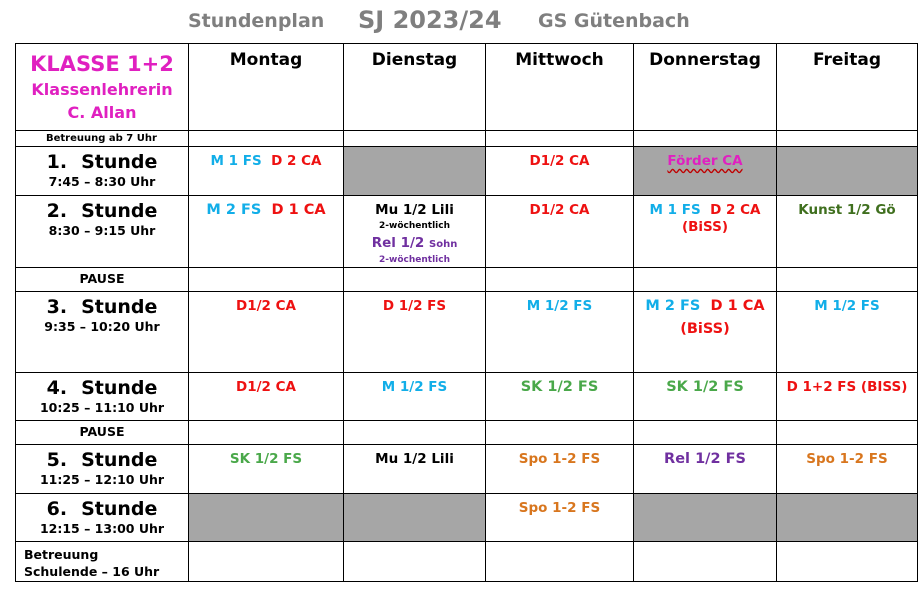 This screenshot has width=924, height=596. I want to click on class-info-cell: KLASSE 1+2 Klassenlehrerin C. Allan, so click(102, 87).